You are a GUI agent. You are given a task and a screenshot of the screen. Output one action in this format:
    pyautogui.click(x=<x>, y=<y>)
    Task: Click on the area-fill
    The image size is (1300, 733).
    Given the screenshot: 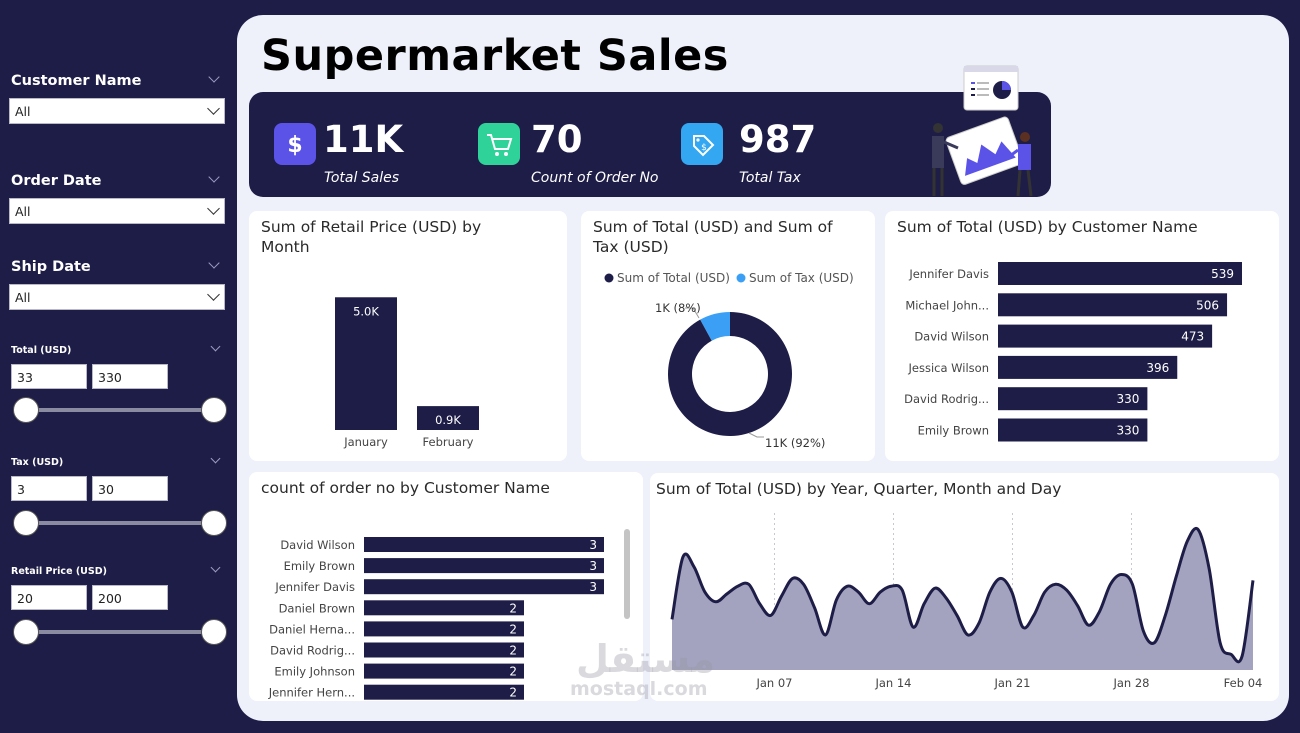 What is the action you would take?
    pyautogui.click(x=962, y=599)
    